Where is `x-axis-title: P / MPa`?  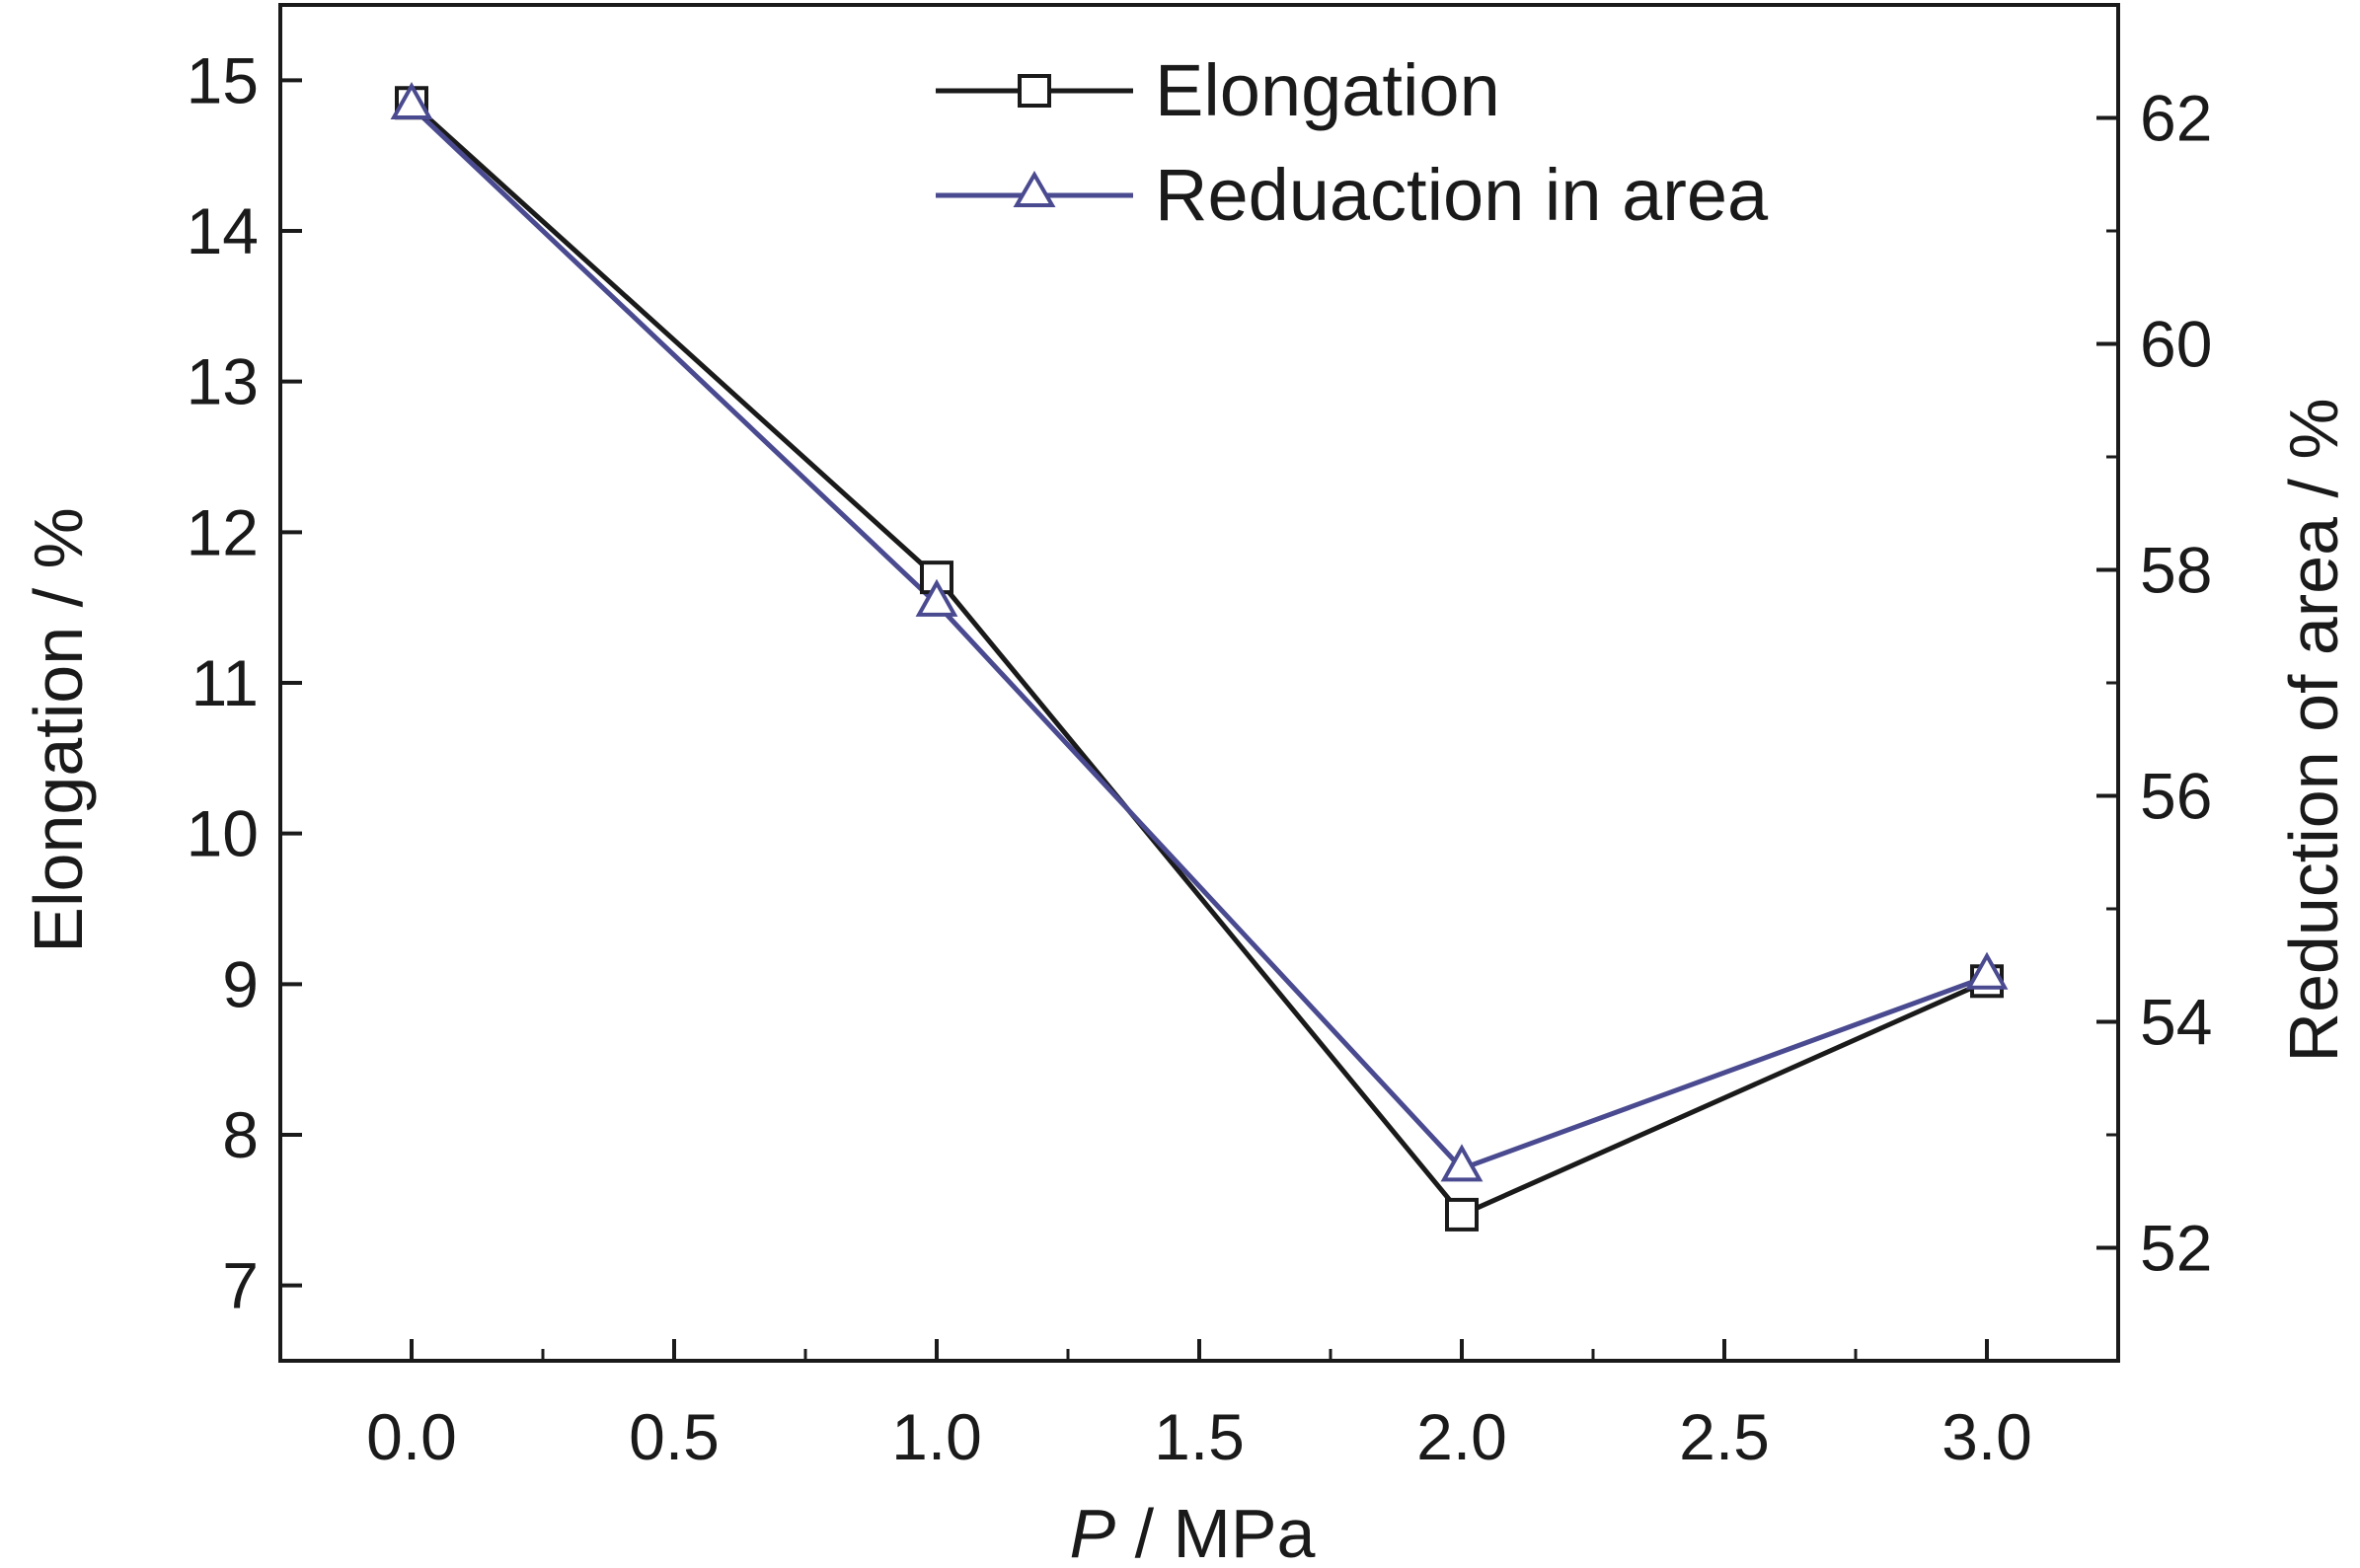
x-axis-title: P / MPa is located at coordinates (1193, 1531).